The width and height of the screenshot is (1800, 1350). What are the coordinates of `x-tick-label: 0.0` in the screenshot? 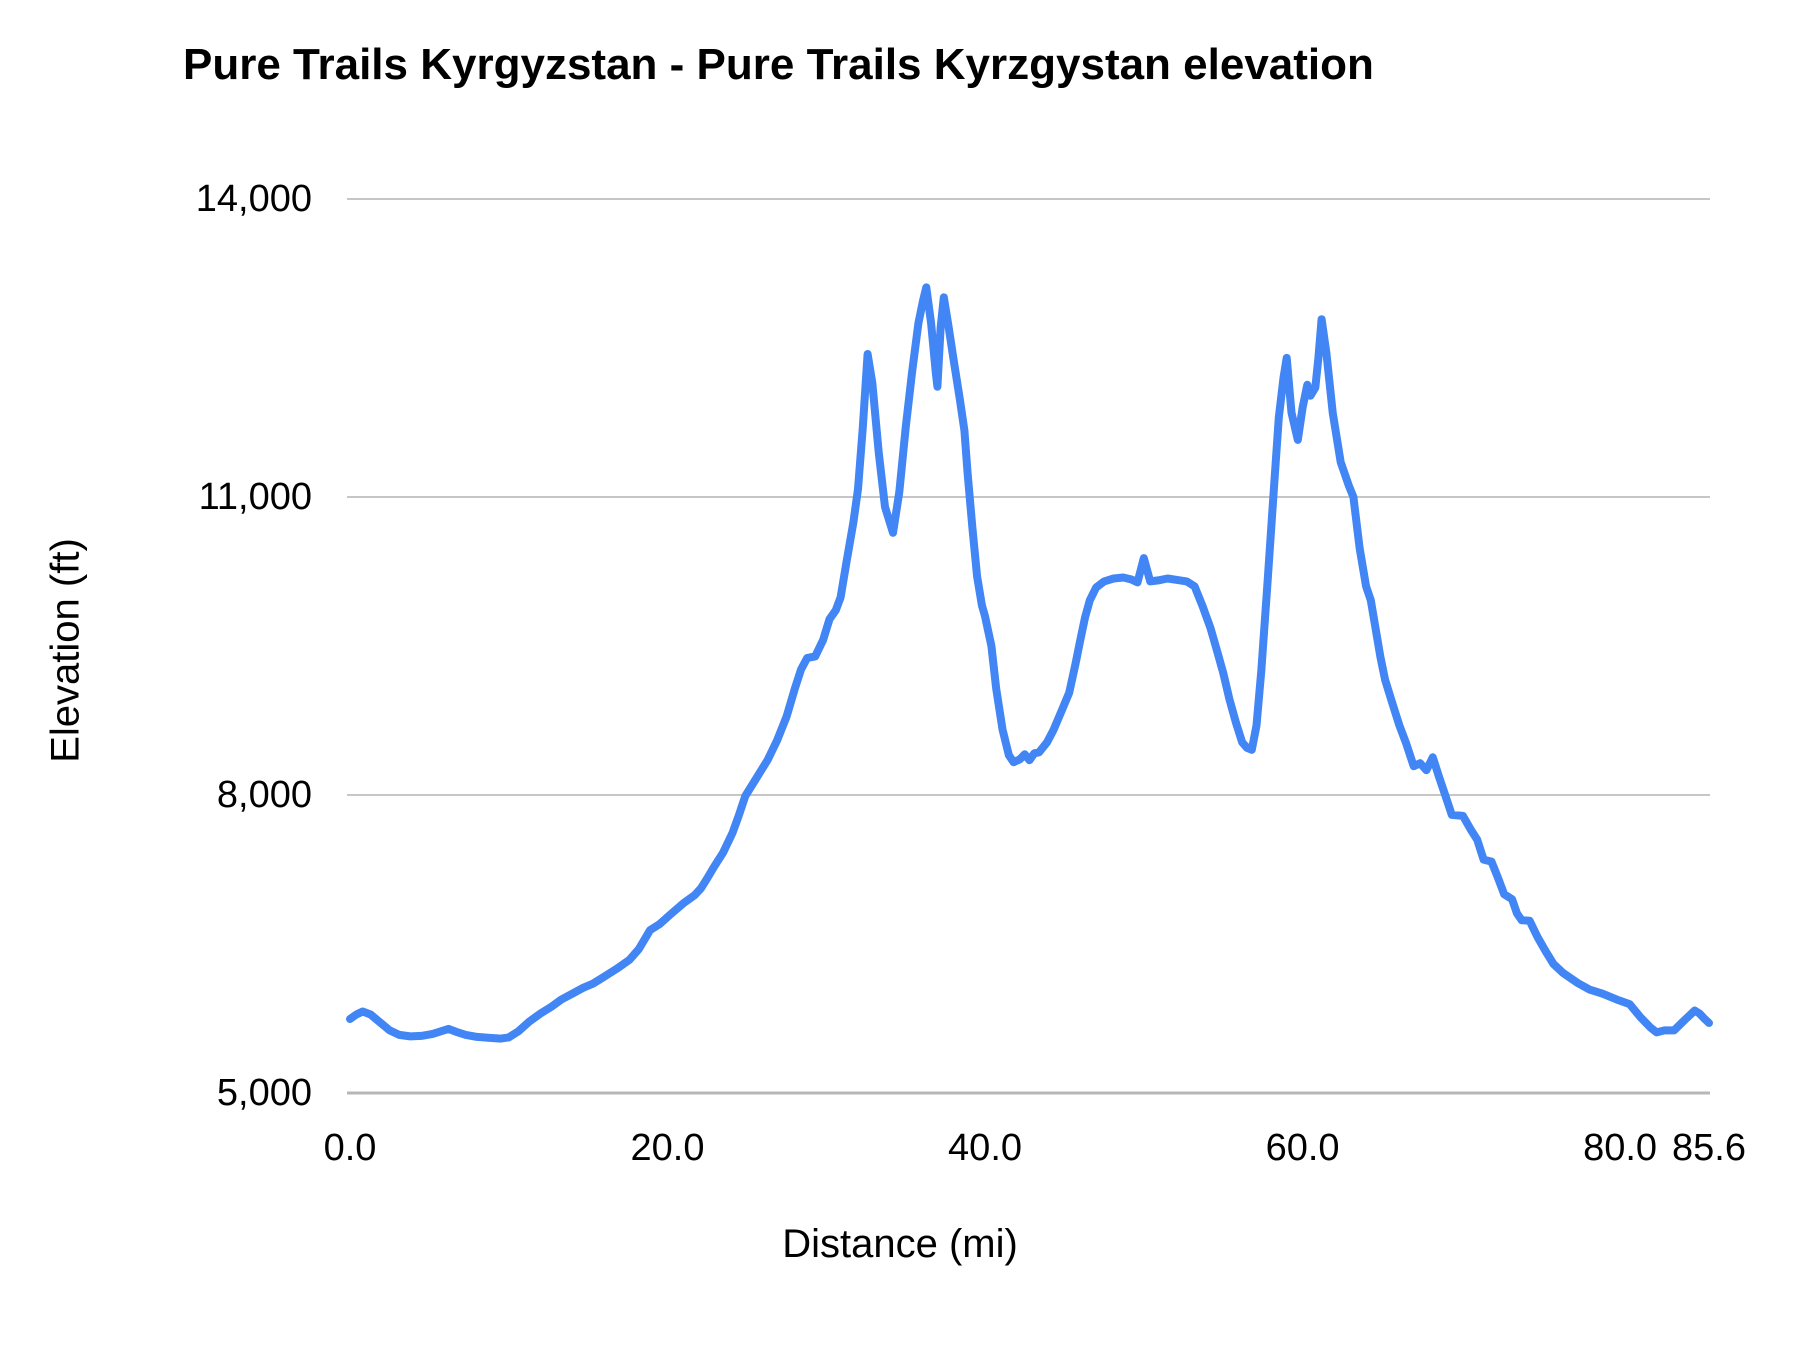 It's located at (350, 1148).